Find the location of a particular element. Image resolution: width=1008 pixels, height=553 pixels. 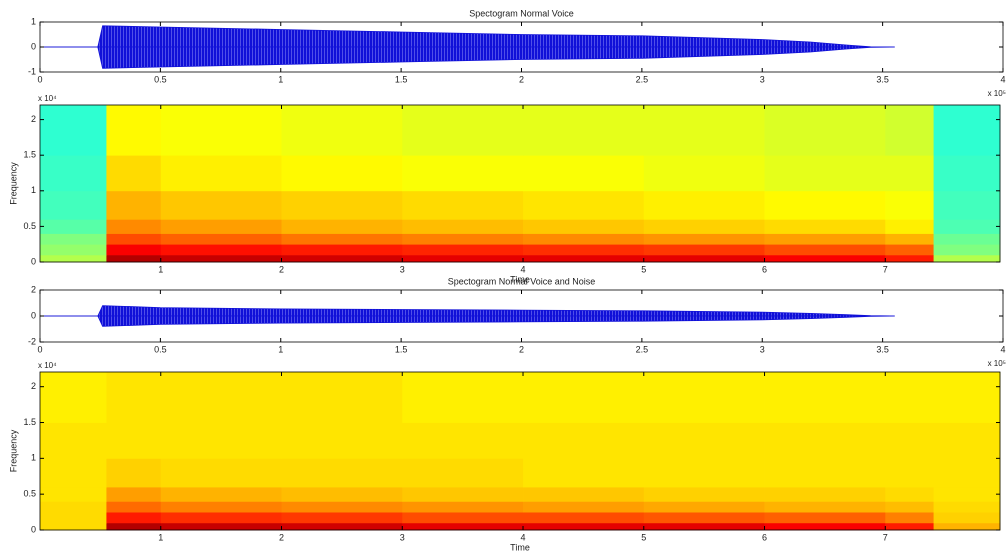

x-exponent-label: x 10⁵ is located at coordinates (997, 363).